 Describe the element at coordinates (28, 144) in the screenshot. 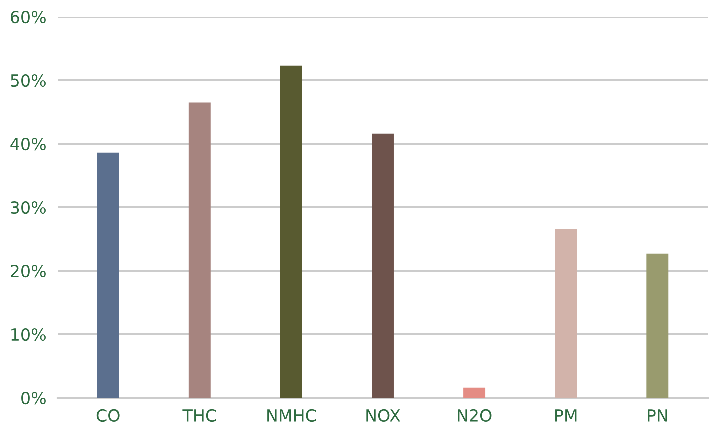

I see `y-tick-label: 40%` at that location.